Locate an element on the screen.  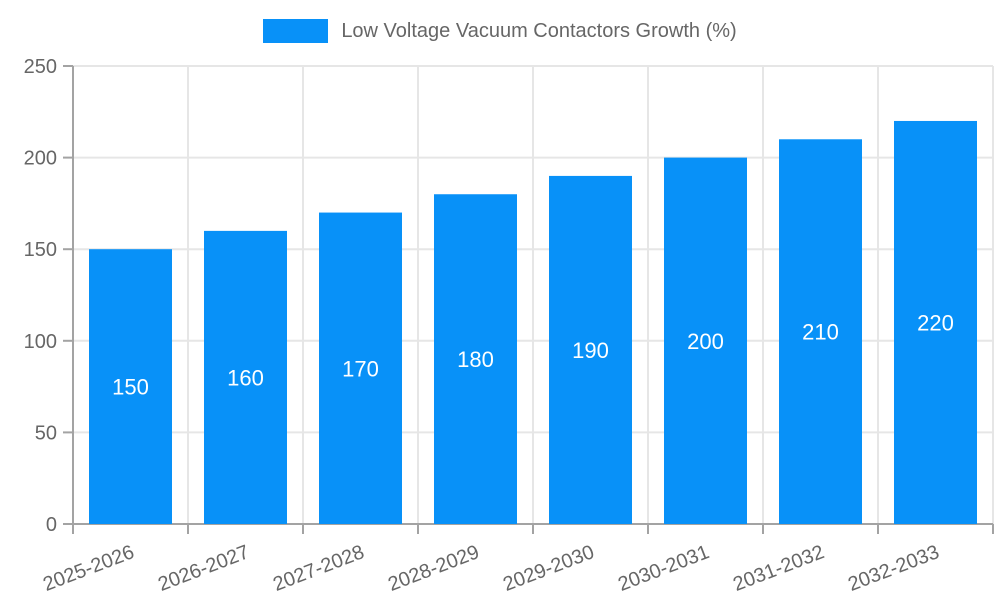
x-axis-tick-label: 2030-2031 is located at coordinates (663, 568).